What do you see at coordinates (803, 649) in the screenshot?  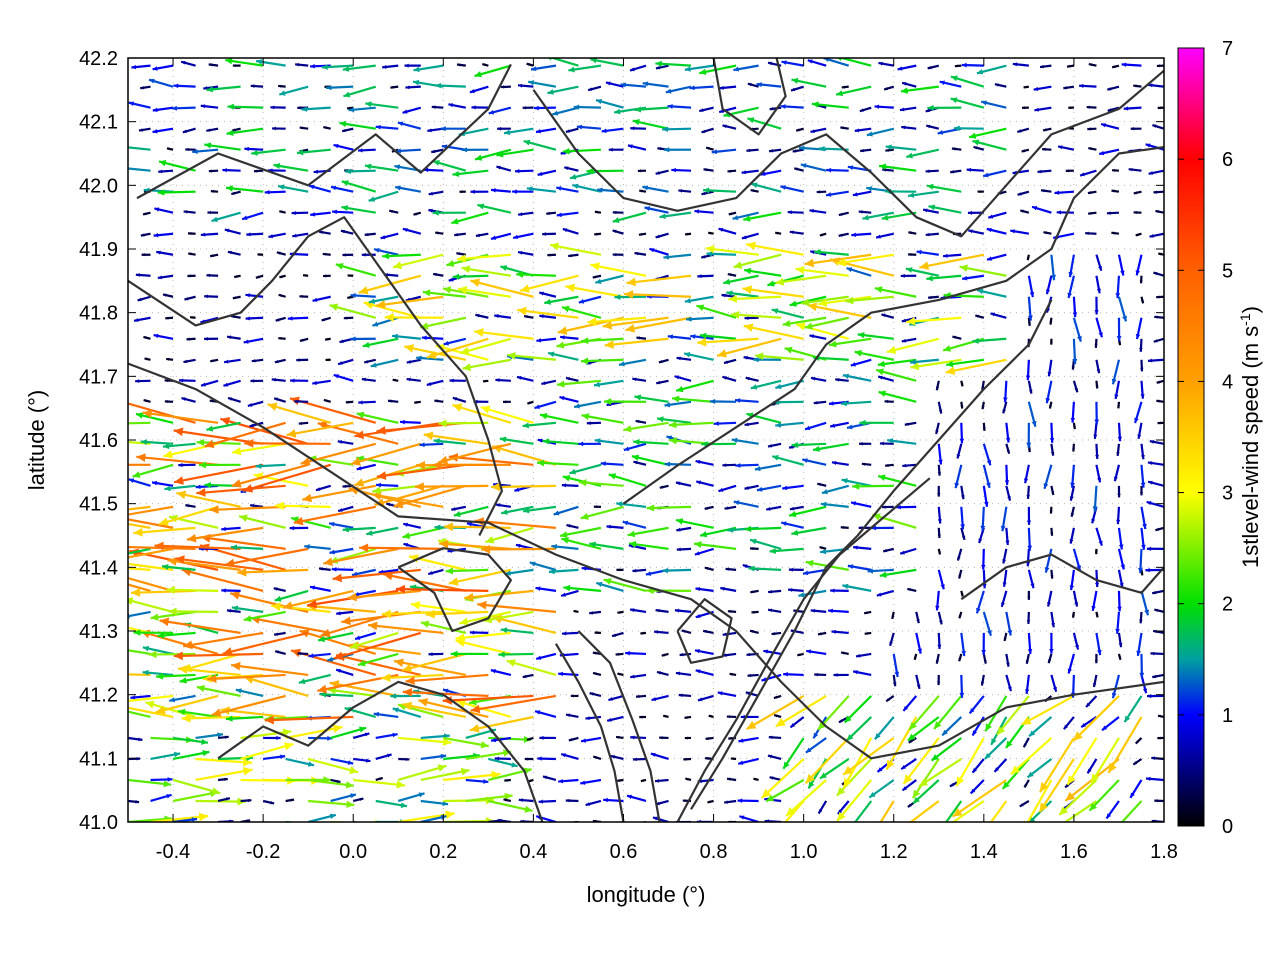 I see `contour-line` at bounding box center [803, 649].